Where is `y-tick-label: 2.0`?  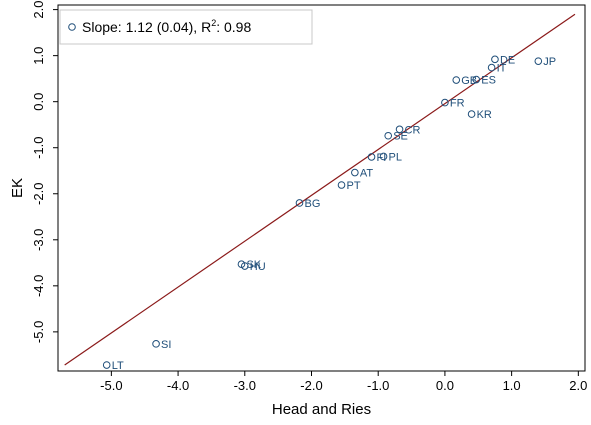
y-tick-label: 2.0 is located at coordinates (38, 10).